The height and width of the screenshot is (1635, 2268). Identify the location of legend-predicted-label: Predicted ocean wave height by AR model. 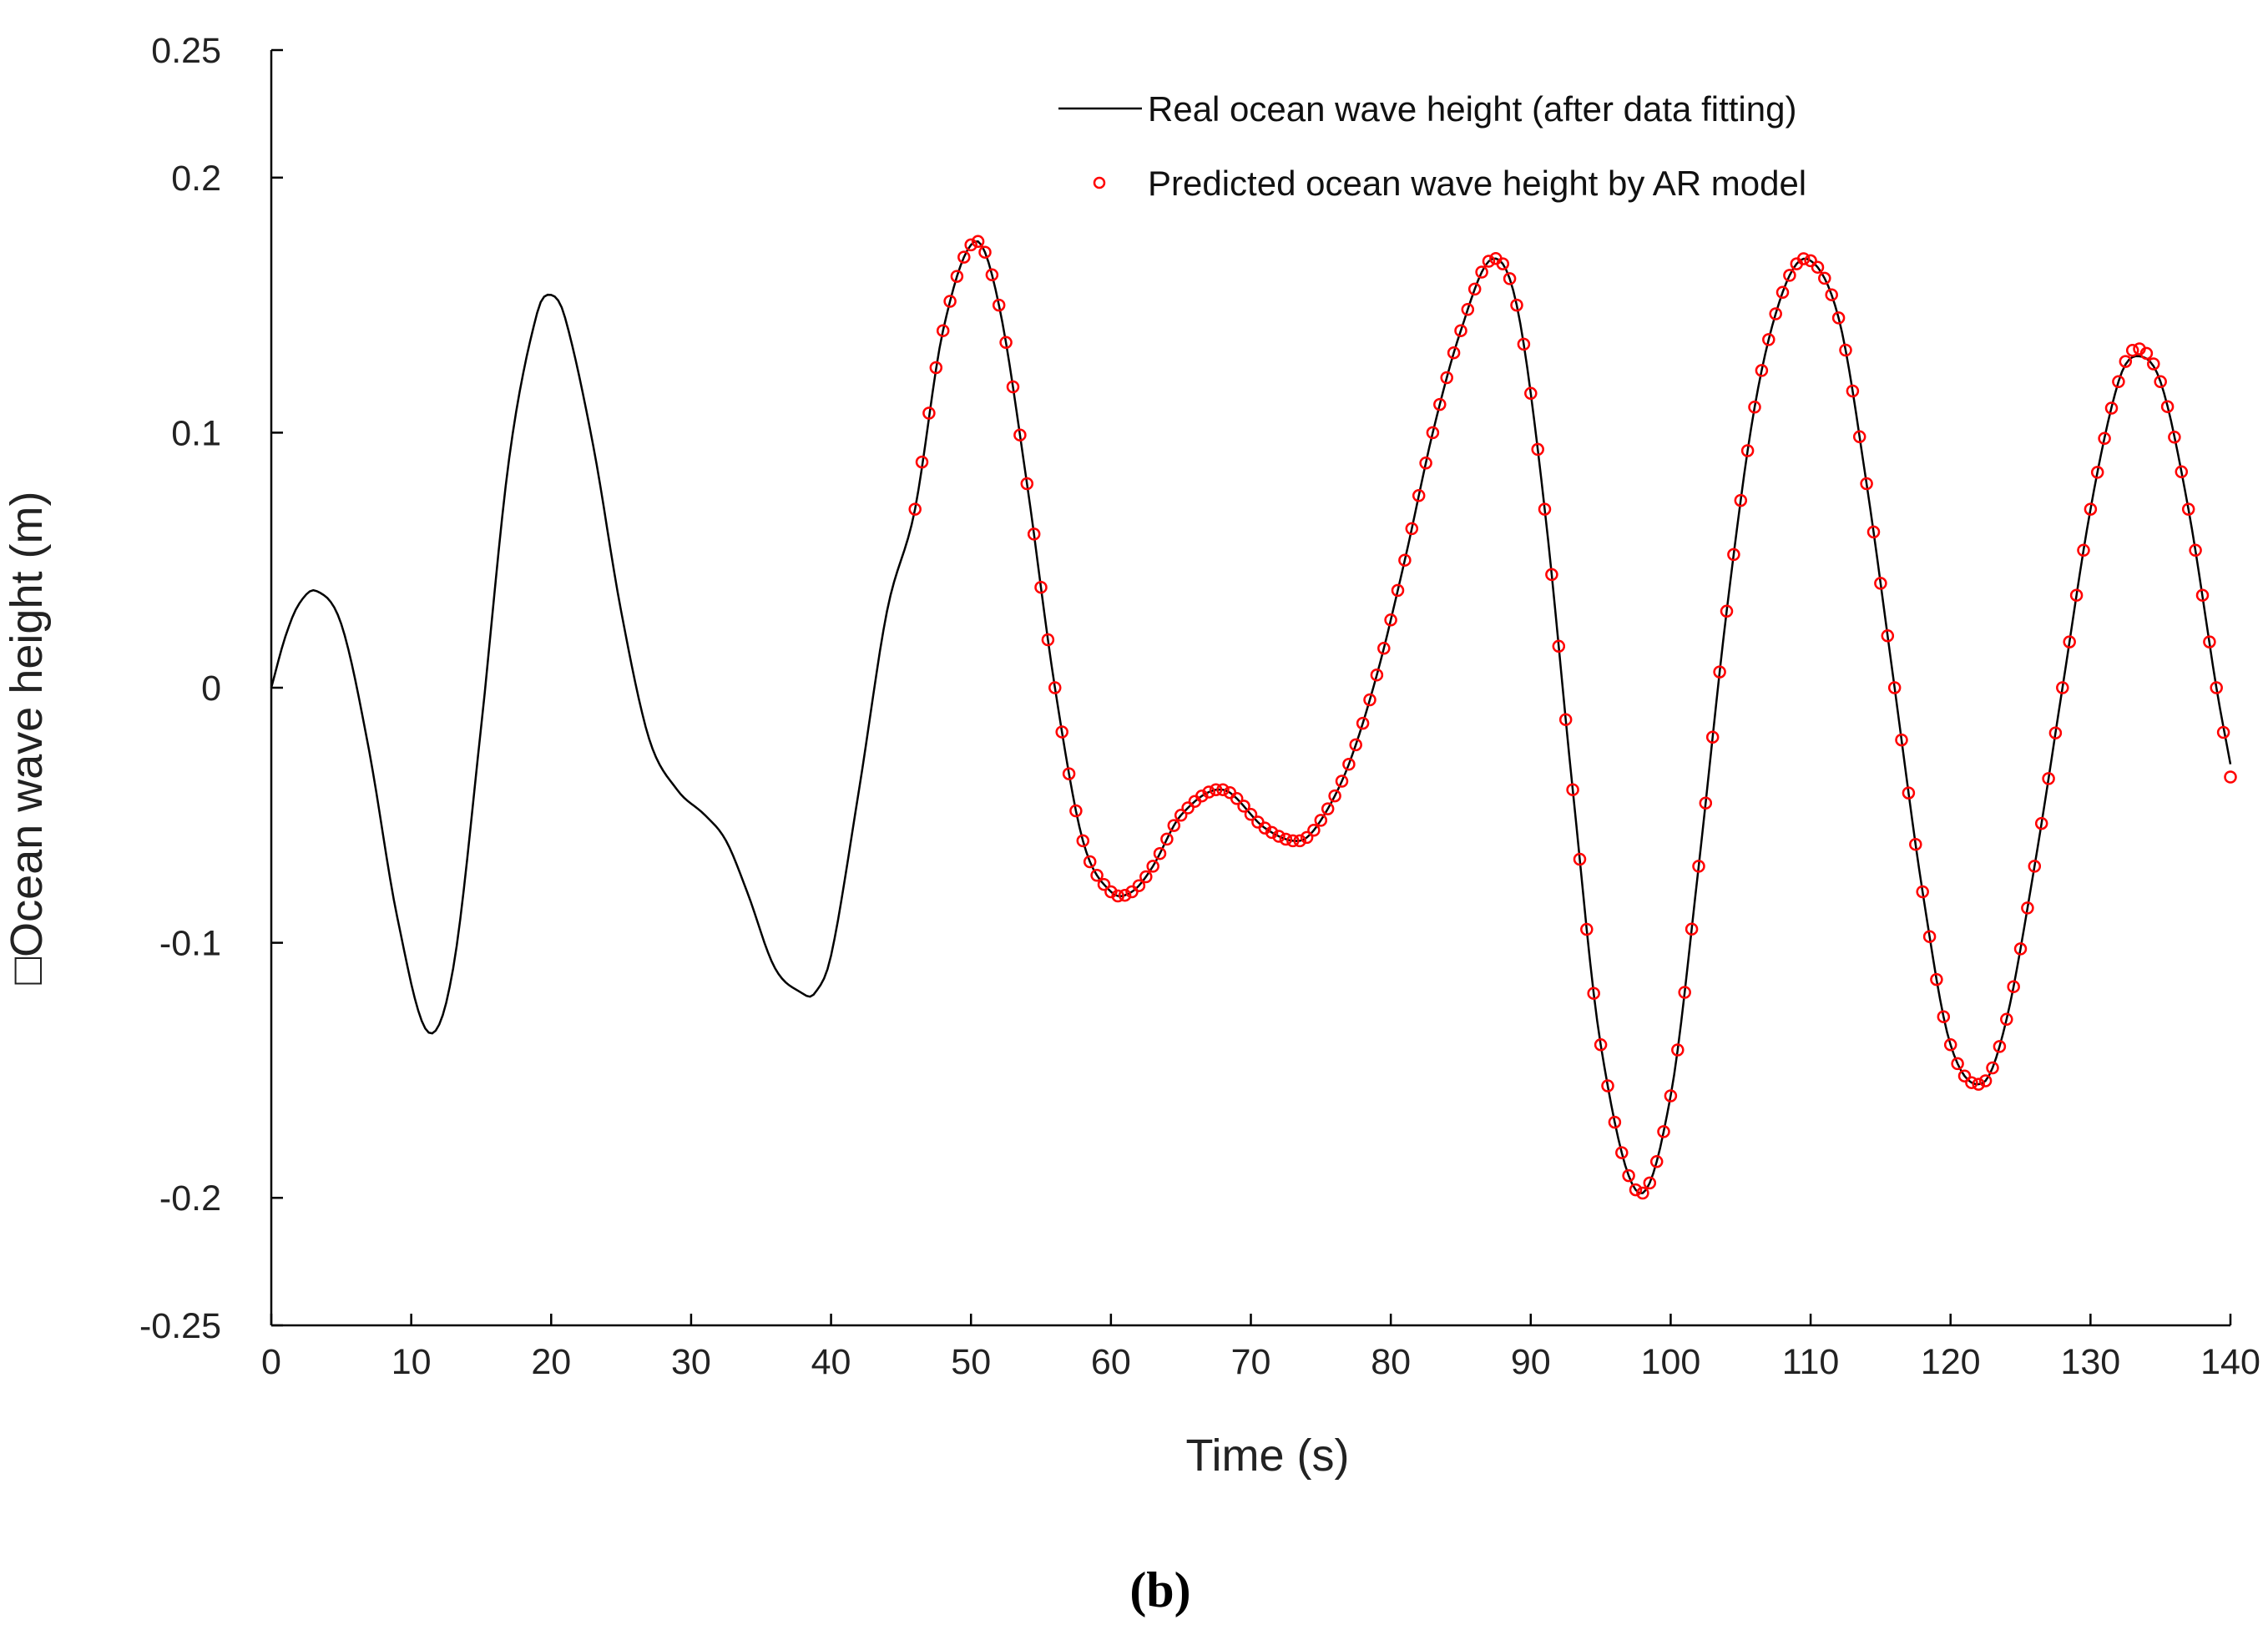
(1477, 183).